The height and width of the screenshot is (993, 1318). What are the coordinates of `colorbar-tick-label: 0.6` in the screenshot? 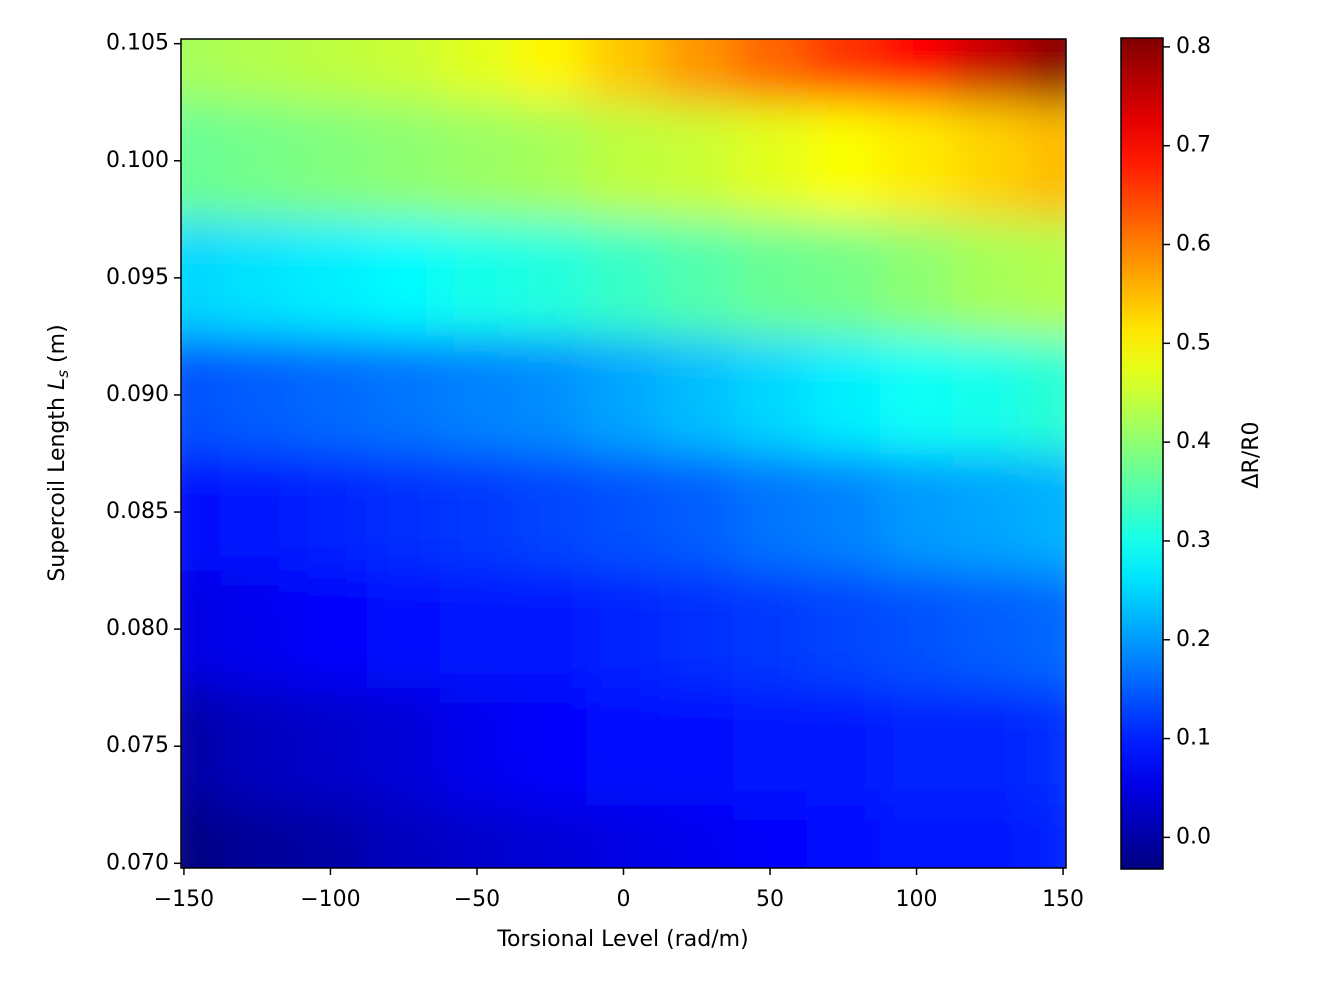 It's located at (1193, 244).